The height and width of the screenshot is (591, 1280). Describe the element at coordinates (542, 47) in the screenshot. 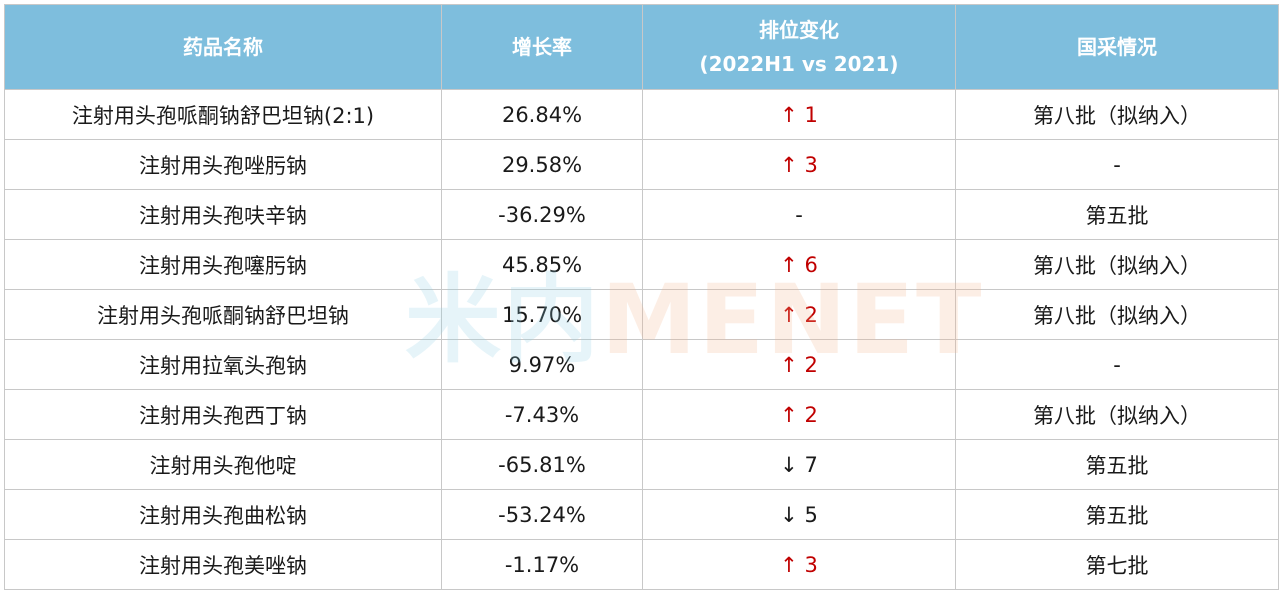

I see `header-growth-rate: 增长率` at that location.